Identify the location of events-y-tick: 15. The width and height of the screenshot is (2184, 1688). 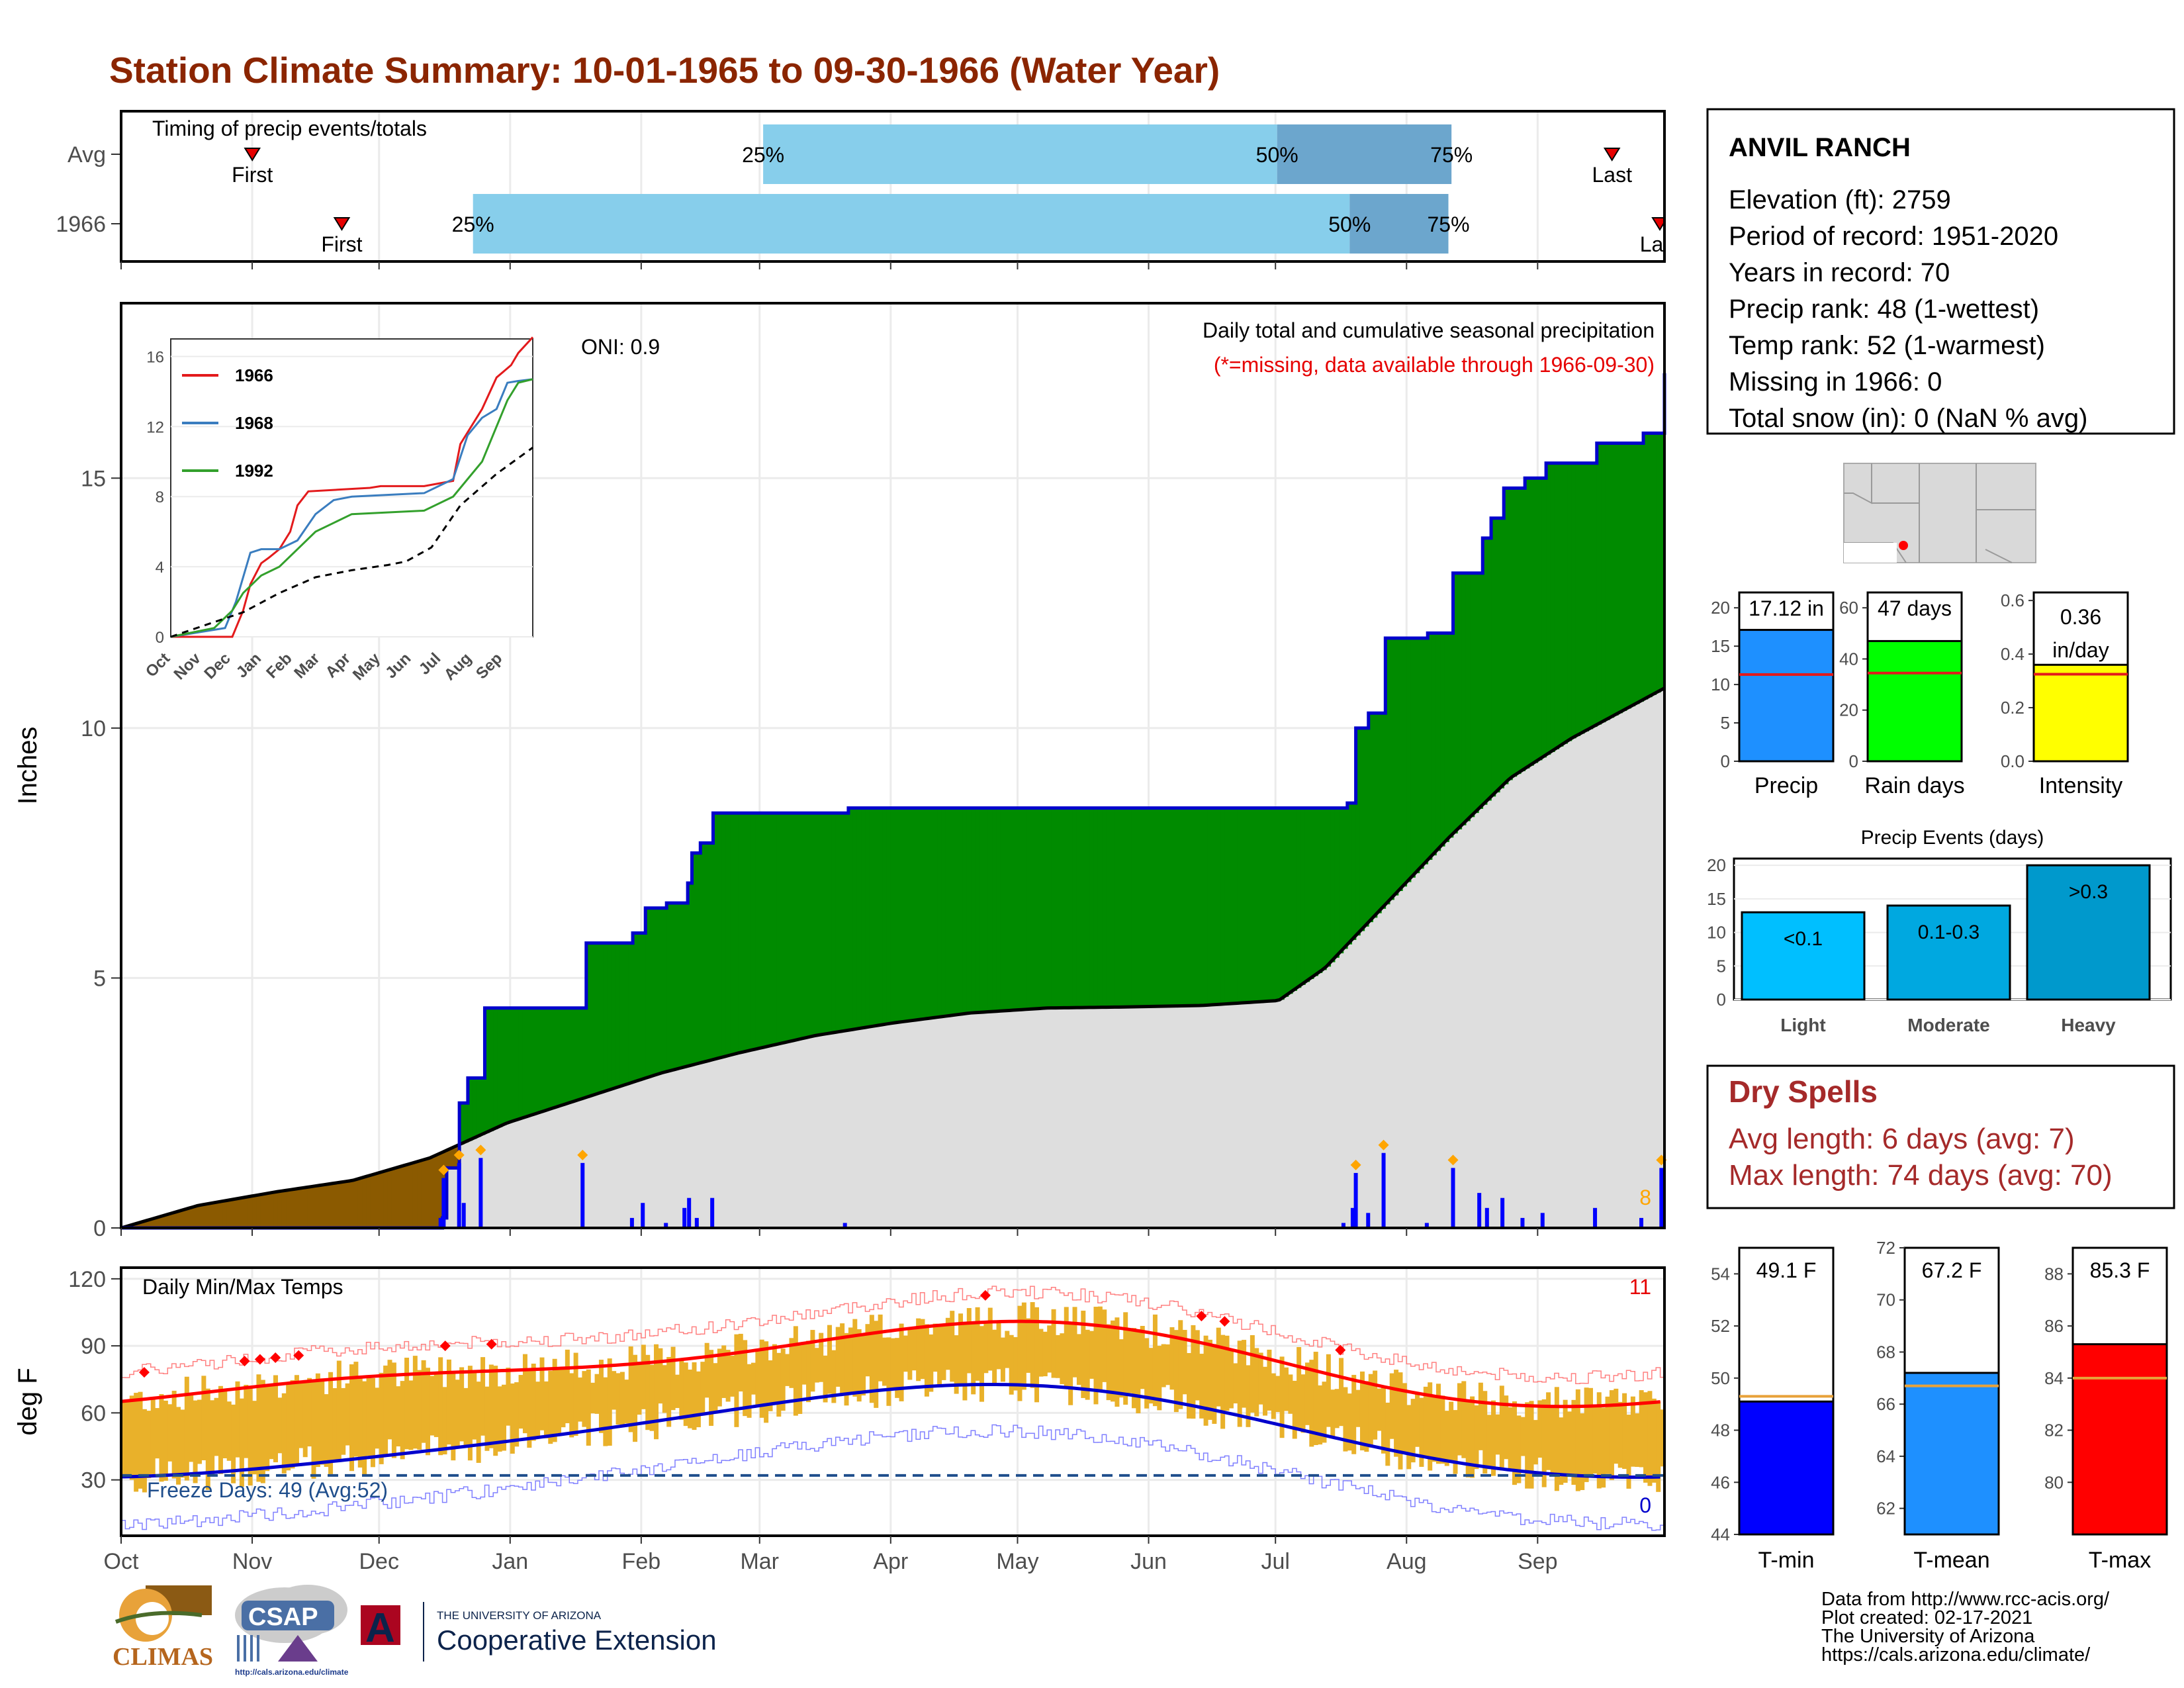
(1716, 899).